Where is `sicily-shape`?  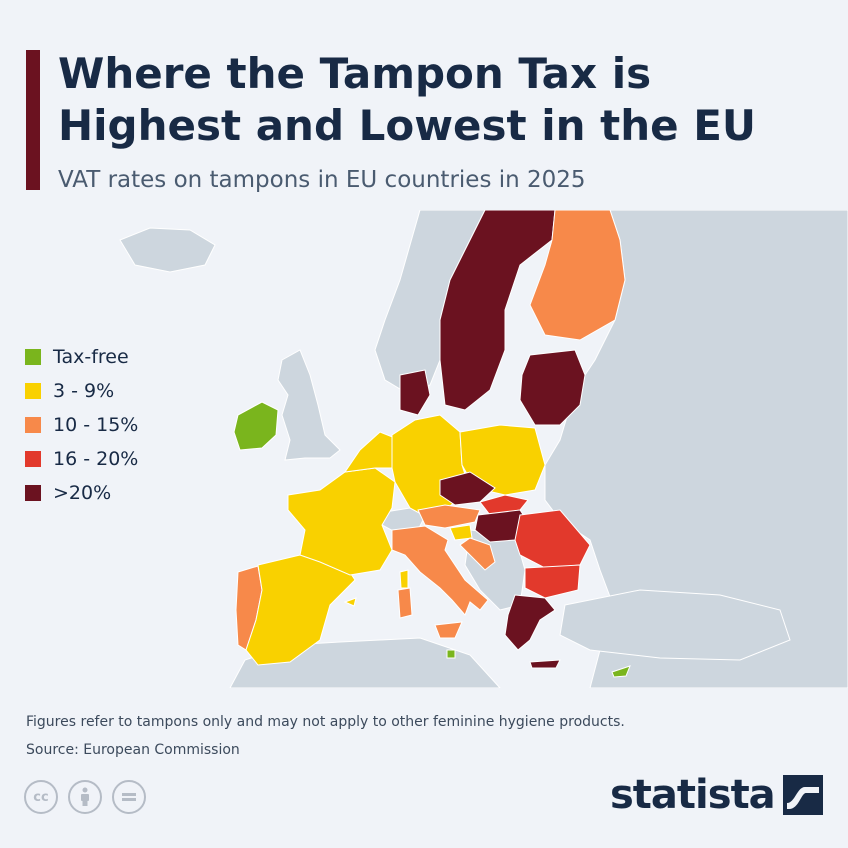 sicily-shape is located at coordinates (448, 630).